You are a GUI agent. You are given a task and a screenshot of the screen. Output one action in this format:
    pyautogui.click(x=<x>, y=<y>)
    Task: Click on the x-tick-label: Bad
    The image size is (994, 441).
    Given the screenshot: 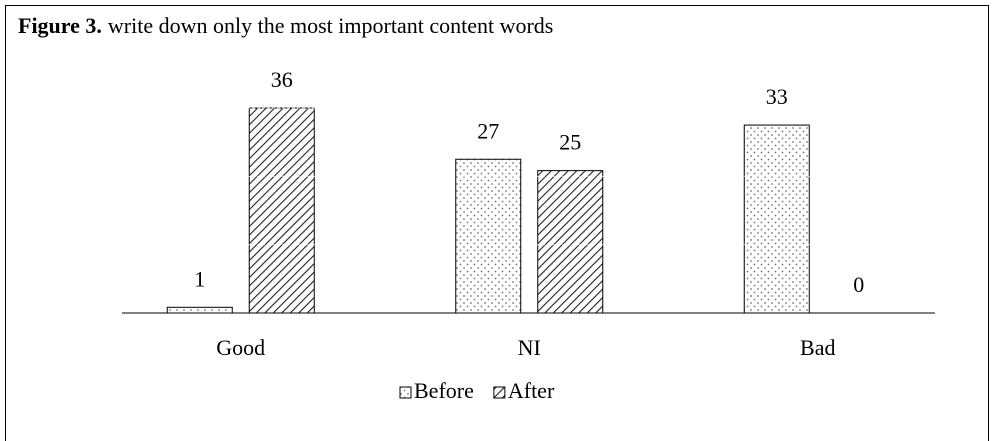 What is the action you would take?
    pyautogui.click(x=817, y=347)
    